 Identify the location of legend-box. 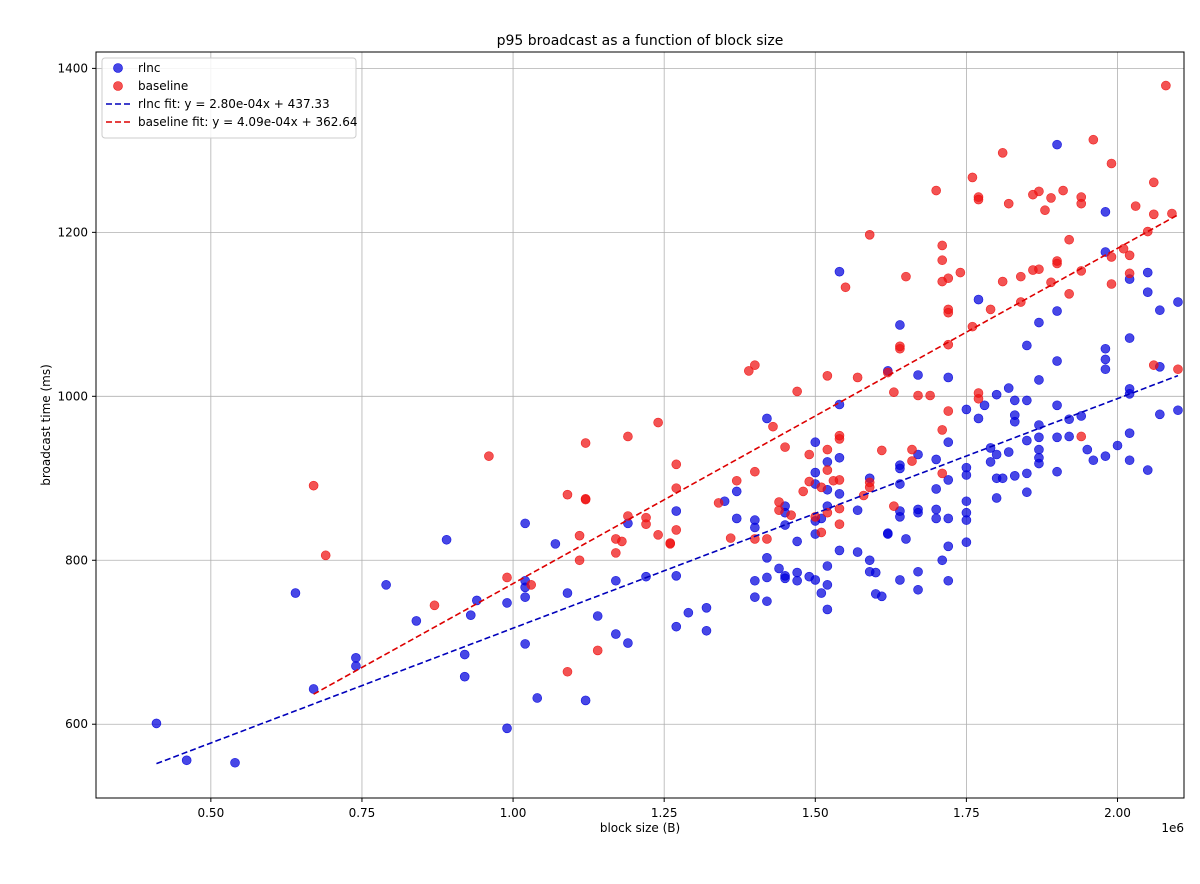
(229, 98).